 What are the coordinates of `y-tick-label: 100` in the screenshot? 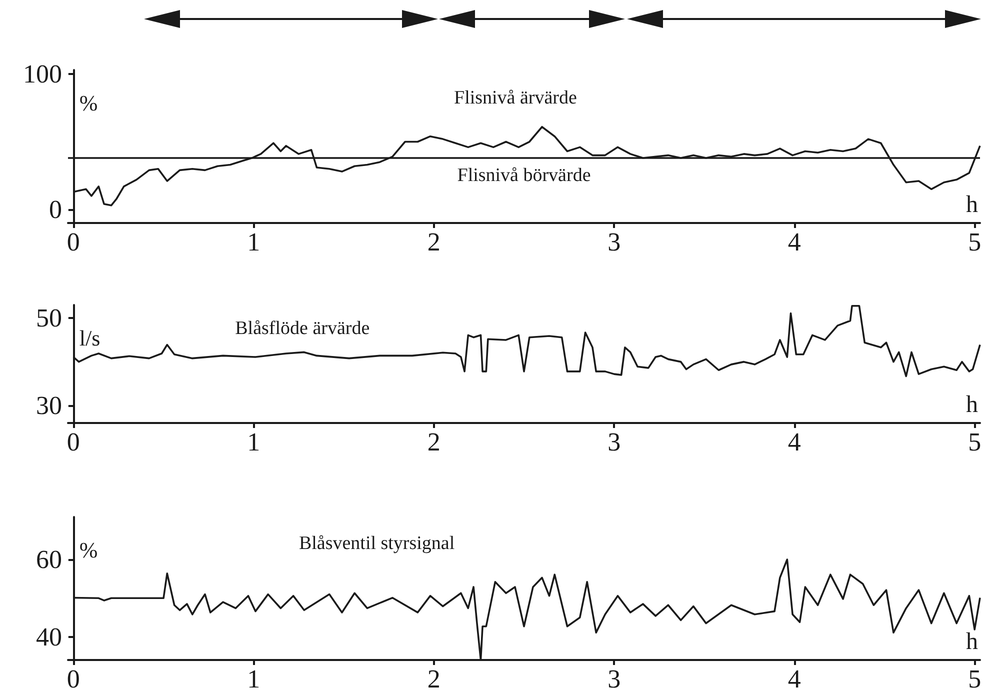 It's located at (42, 74).